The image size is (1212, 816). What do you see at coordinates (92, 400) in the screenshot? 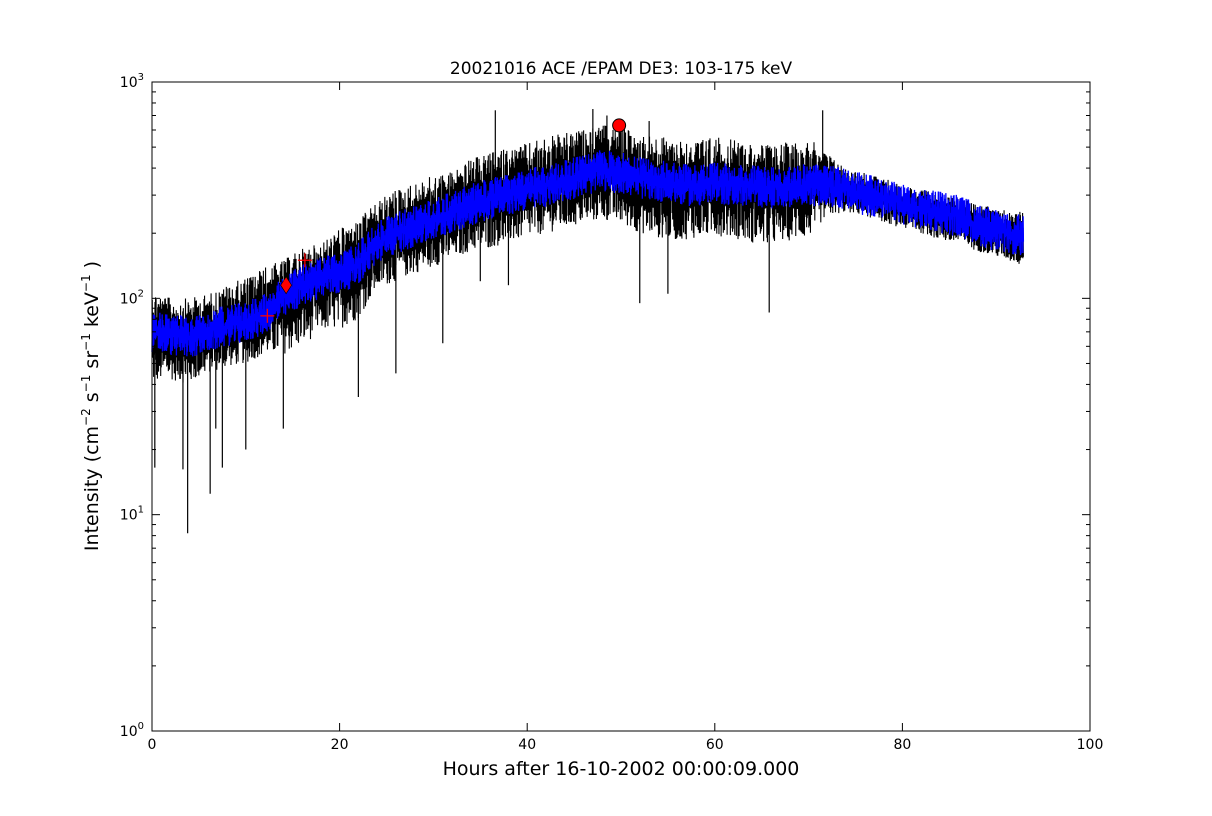
I see `y-label-s: s` at bounding box center [92, 400].